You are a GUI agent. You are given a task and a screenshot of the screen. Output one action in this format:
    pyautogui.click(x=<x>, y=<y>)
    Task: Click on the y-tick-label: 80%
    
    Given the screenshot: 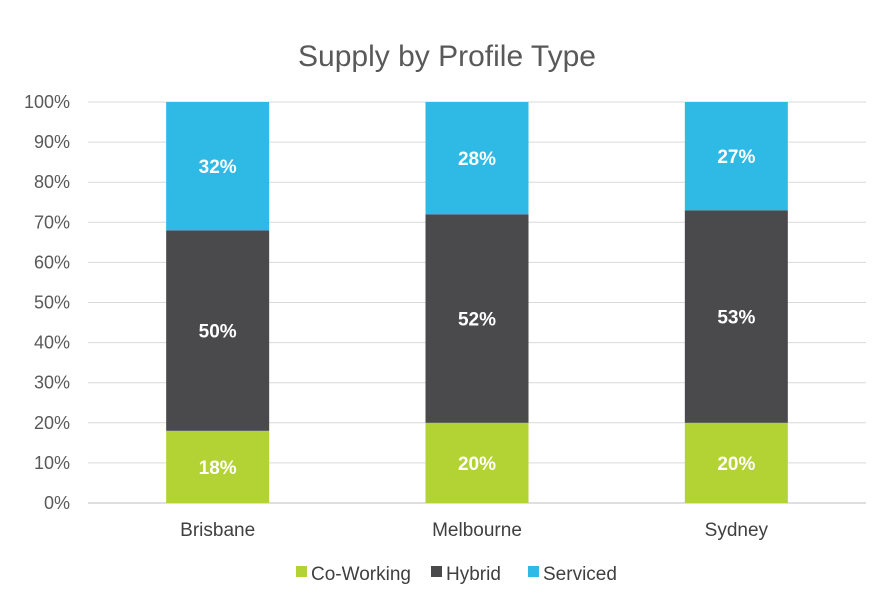 What is the action you would take?
    pyautogui.click(x=52, y=182)
    